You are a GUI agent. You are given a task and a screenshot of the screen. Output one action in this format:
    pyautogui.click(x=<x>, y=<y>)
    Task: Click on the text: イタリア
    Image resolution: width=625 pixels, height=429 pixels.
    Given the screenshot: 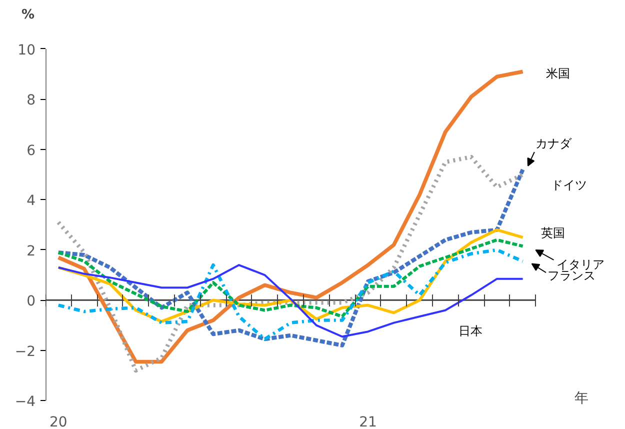 What is the action you would take?
    pyautogui.click(x=580, y=264)
    